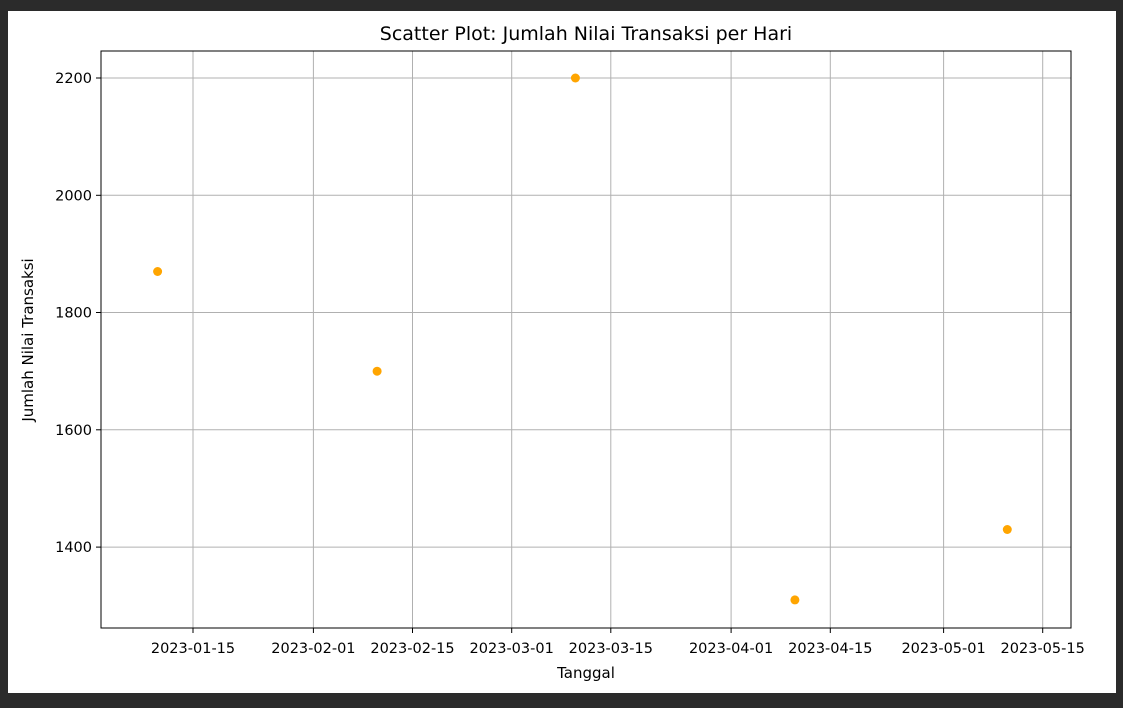 The height and width of the screenshot is (708, 1123). What do you see at coordinates (73, 196) in the screenshot?
I see `y-tick-label: 2000` at bounding box center [73, 196].